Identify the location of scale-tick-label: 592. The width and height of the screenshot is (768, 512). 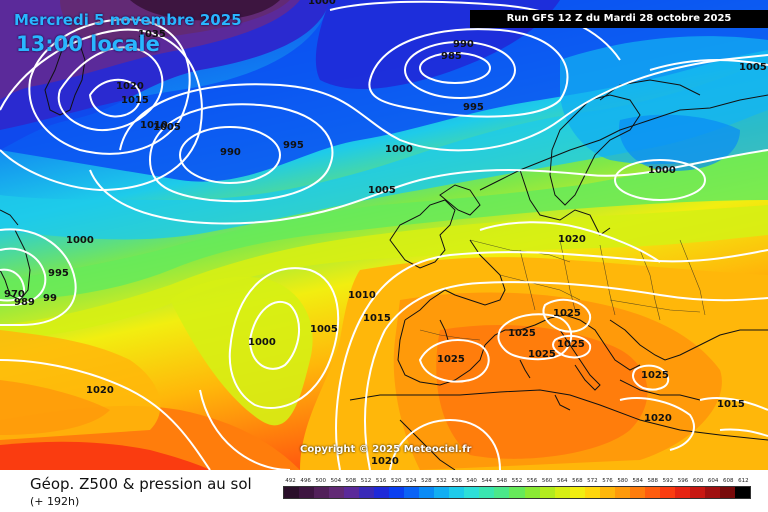
(668, 481).